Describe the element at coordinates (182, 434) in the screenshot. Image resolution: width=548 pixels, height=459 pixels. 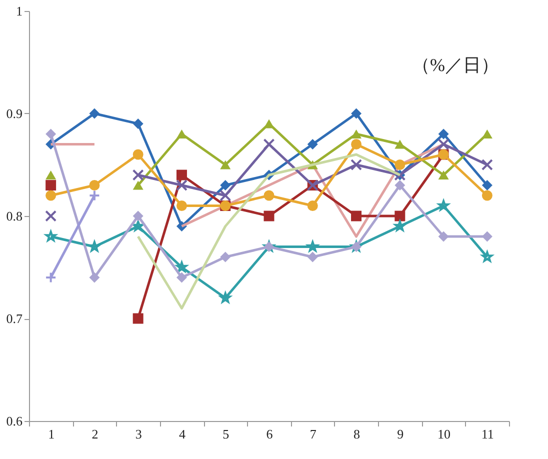
I see `x-tick-label: 4` at that location.